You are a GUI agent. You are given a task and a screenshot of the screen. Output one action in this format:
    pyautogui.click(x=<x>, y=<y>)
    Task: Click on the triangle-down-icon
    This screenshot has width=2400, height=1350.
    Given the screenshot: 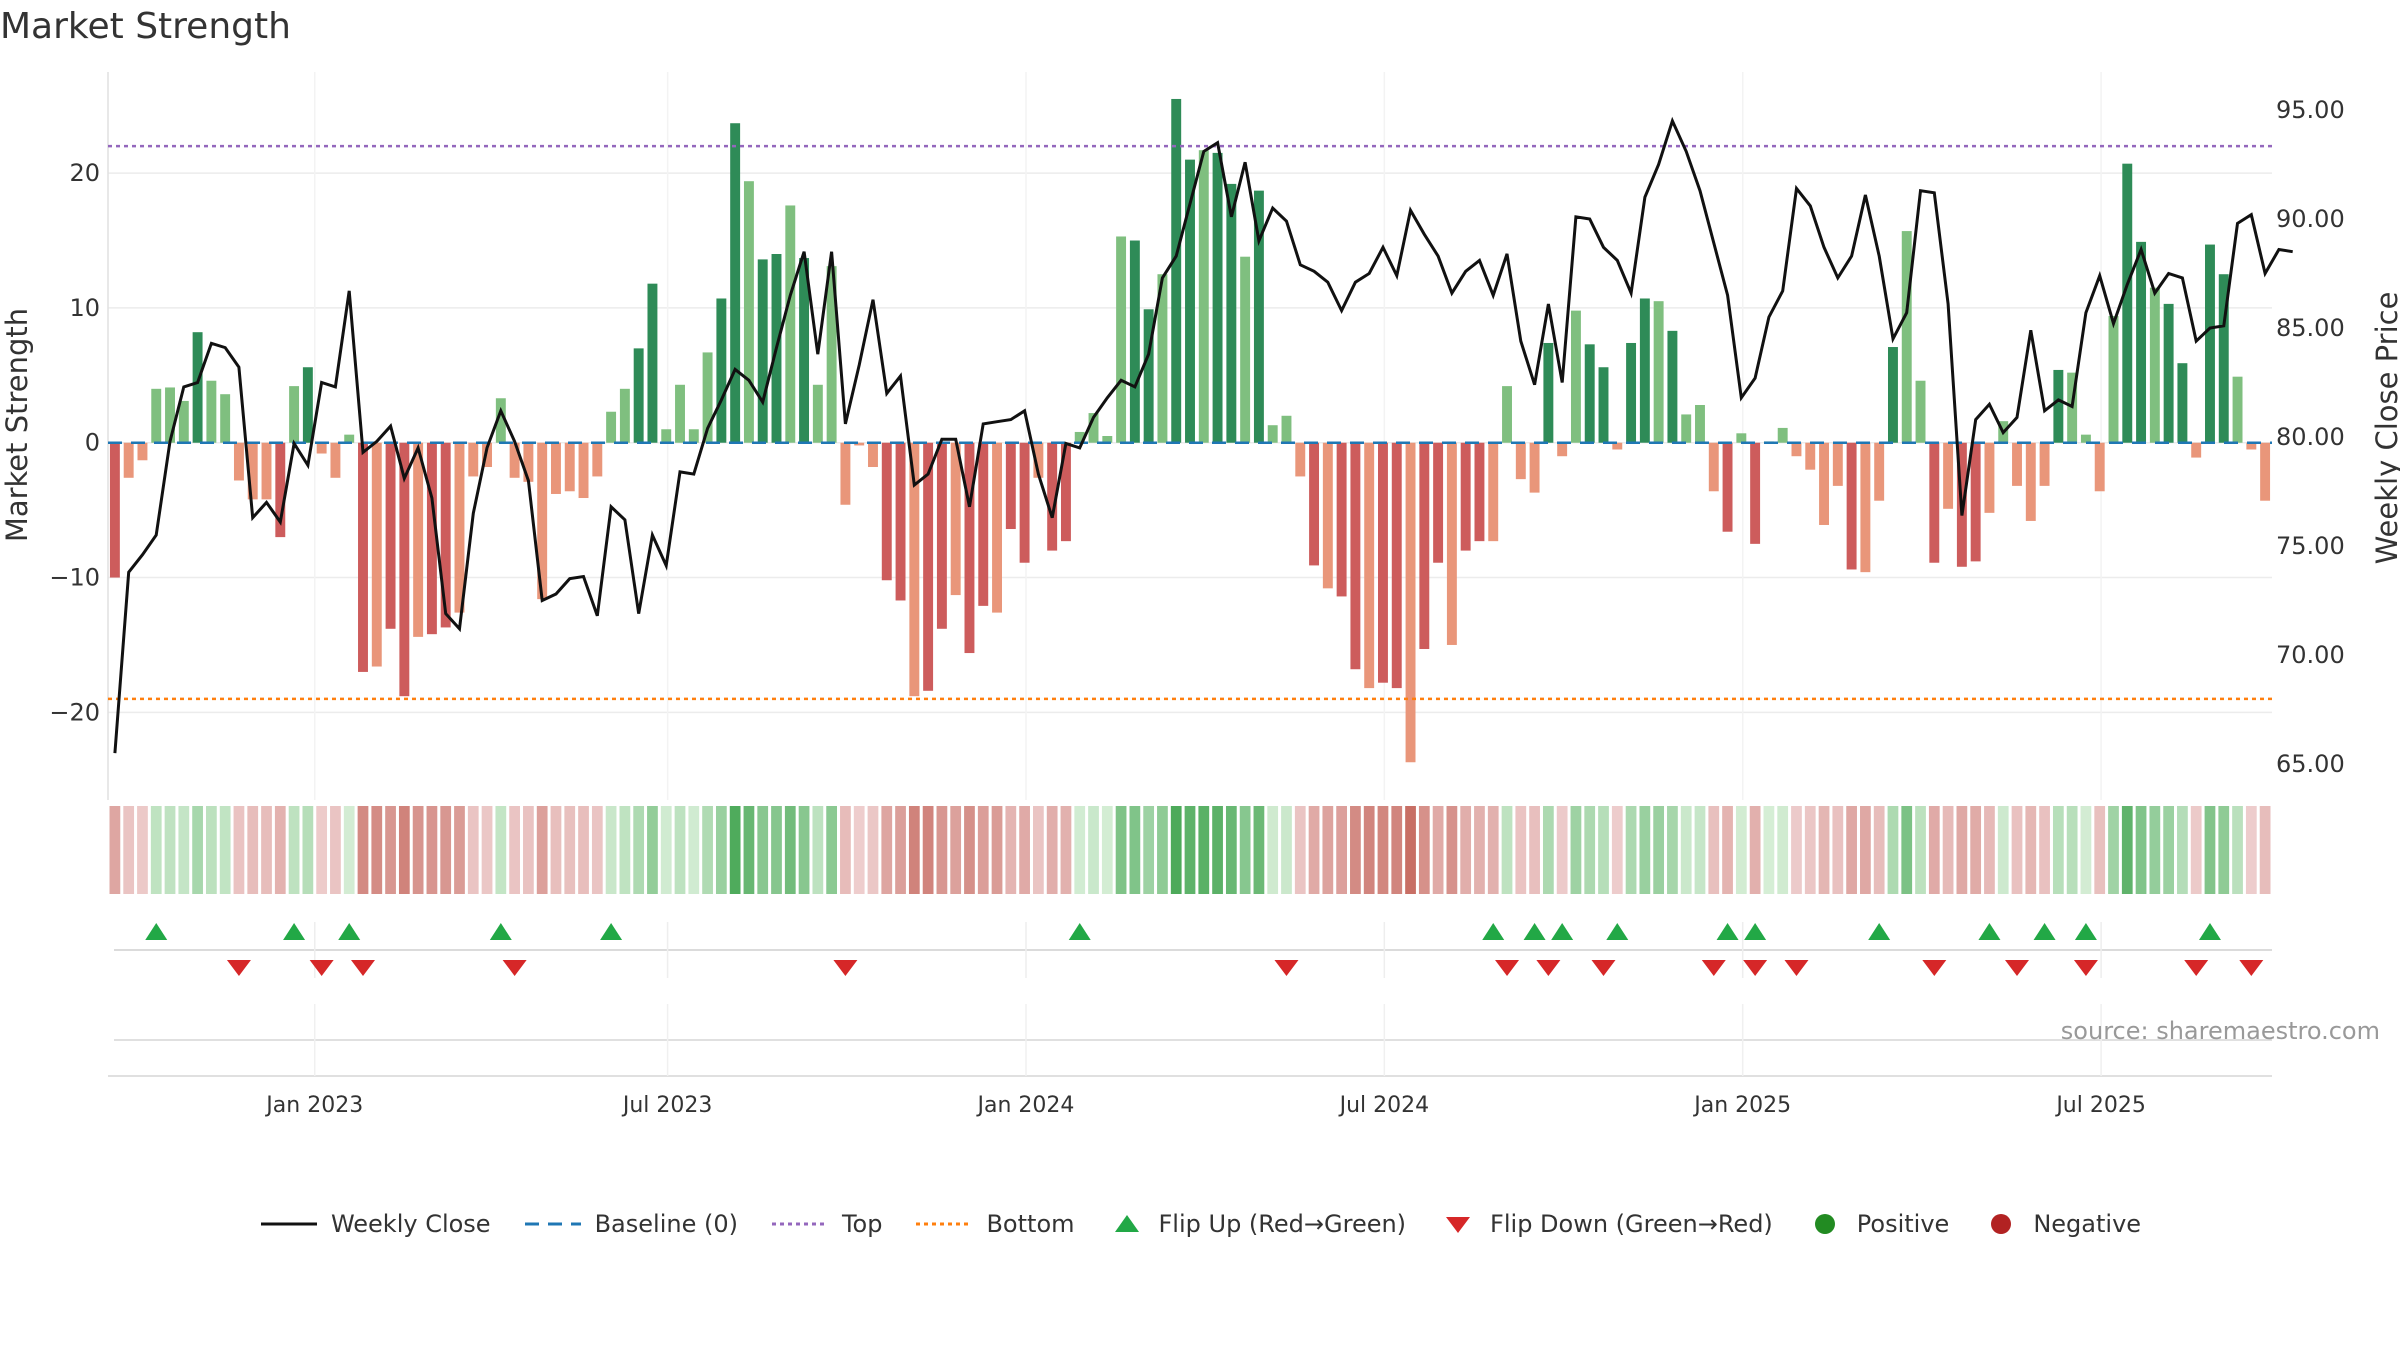 What is the action you would take?
    pyautogui.click(x=1458, y=1225)
    